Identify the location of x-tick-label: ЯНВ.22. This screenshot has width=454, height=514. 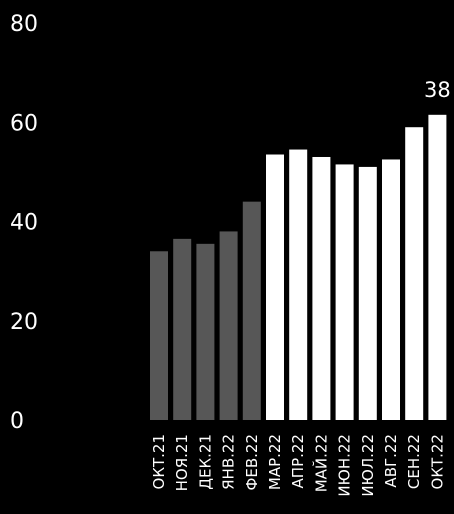
(229, 462).